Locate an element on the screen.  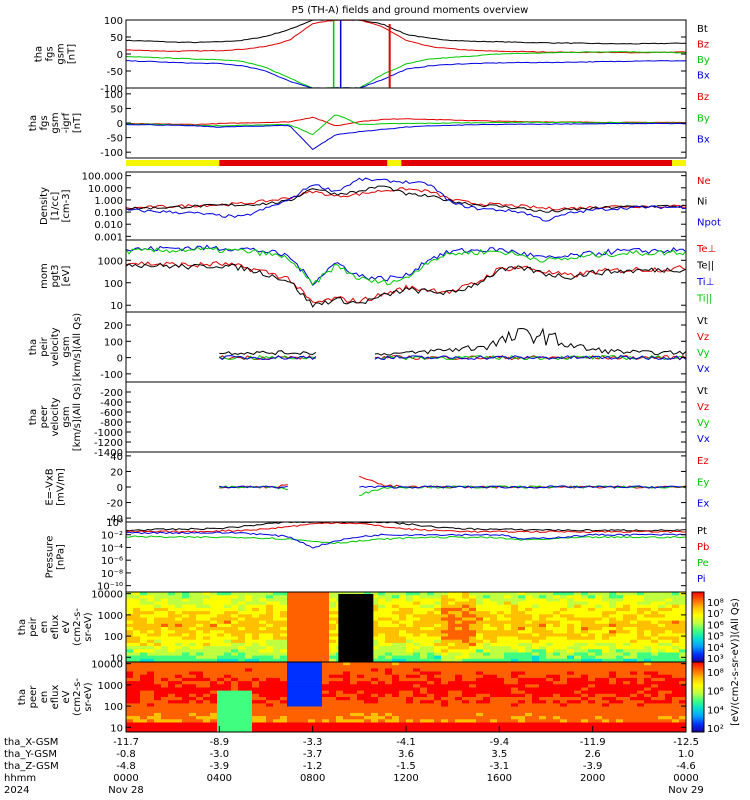
x-row-label: hhmm is located at coordinates (20, 778).